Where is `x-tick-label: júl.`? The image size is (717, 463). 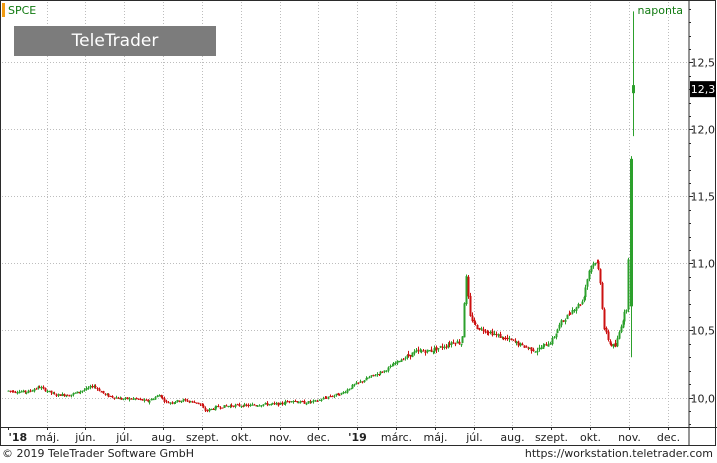 x-tick-label: júl. is located at coordinates (474, 437).